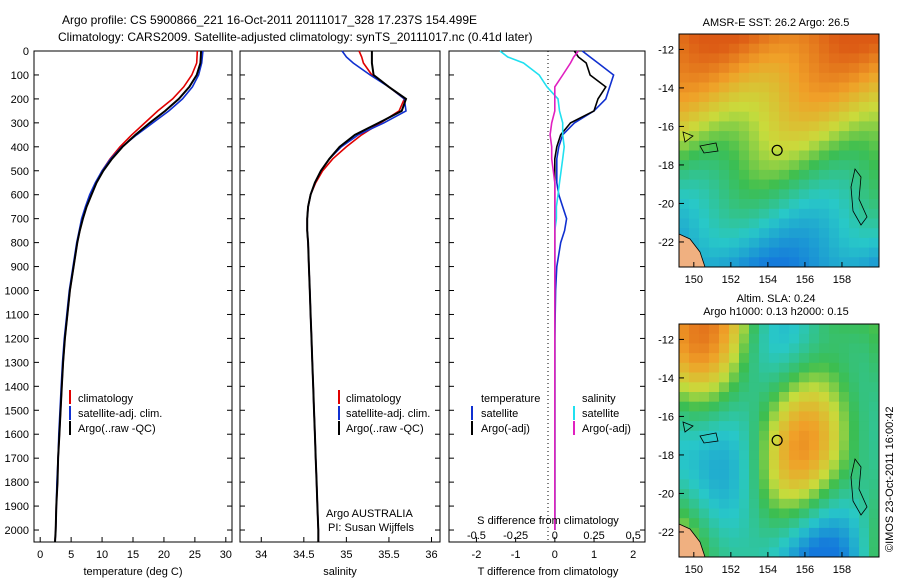  What do you see at coordinates (593, 536) in the screenshot?
I see `diff-s-tick-label: 0.25` at bounding box center [593, 536].